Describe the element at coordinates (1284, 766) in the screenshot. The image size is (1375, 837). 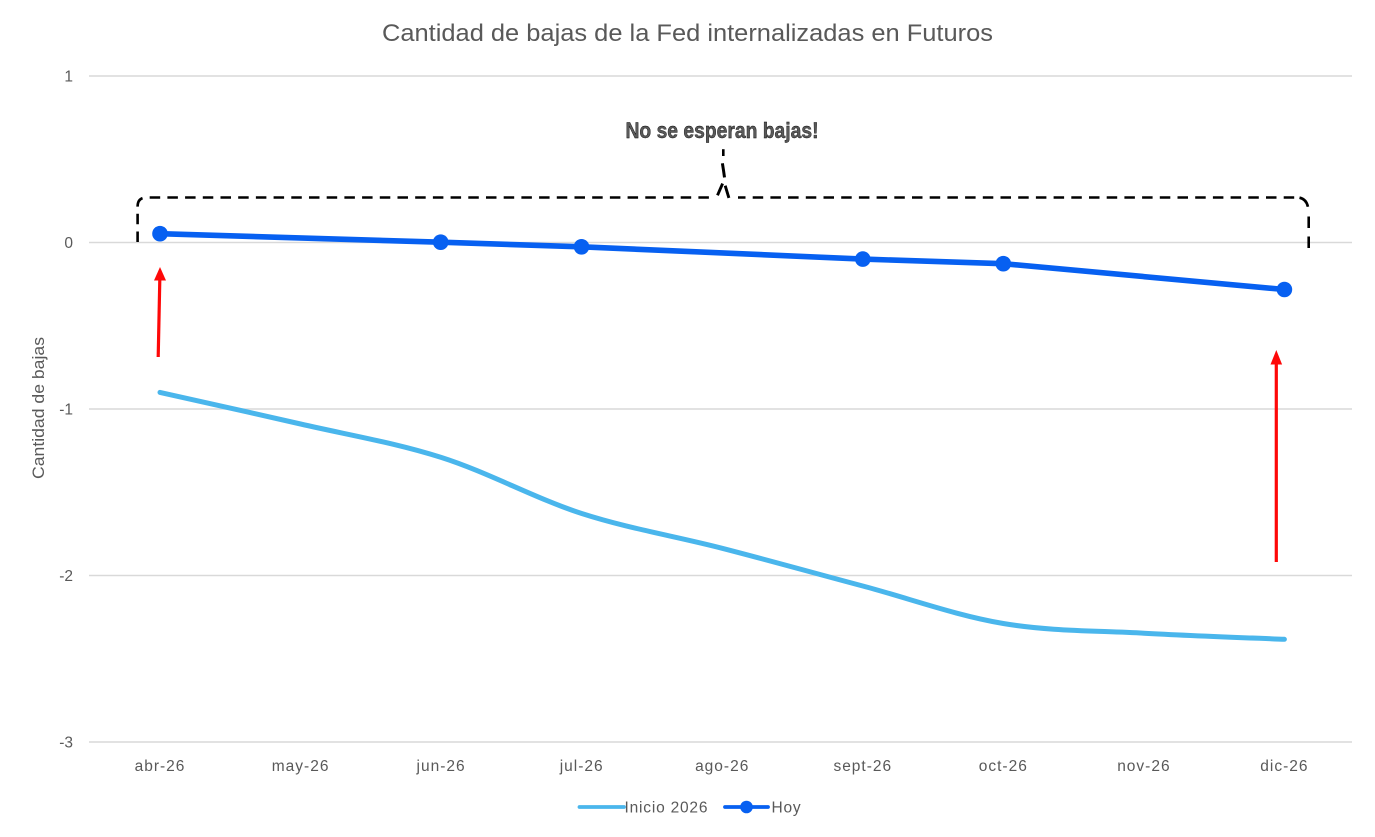
I see `svg-text: dic-26` at that location.